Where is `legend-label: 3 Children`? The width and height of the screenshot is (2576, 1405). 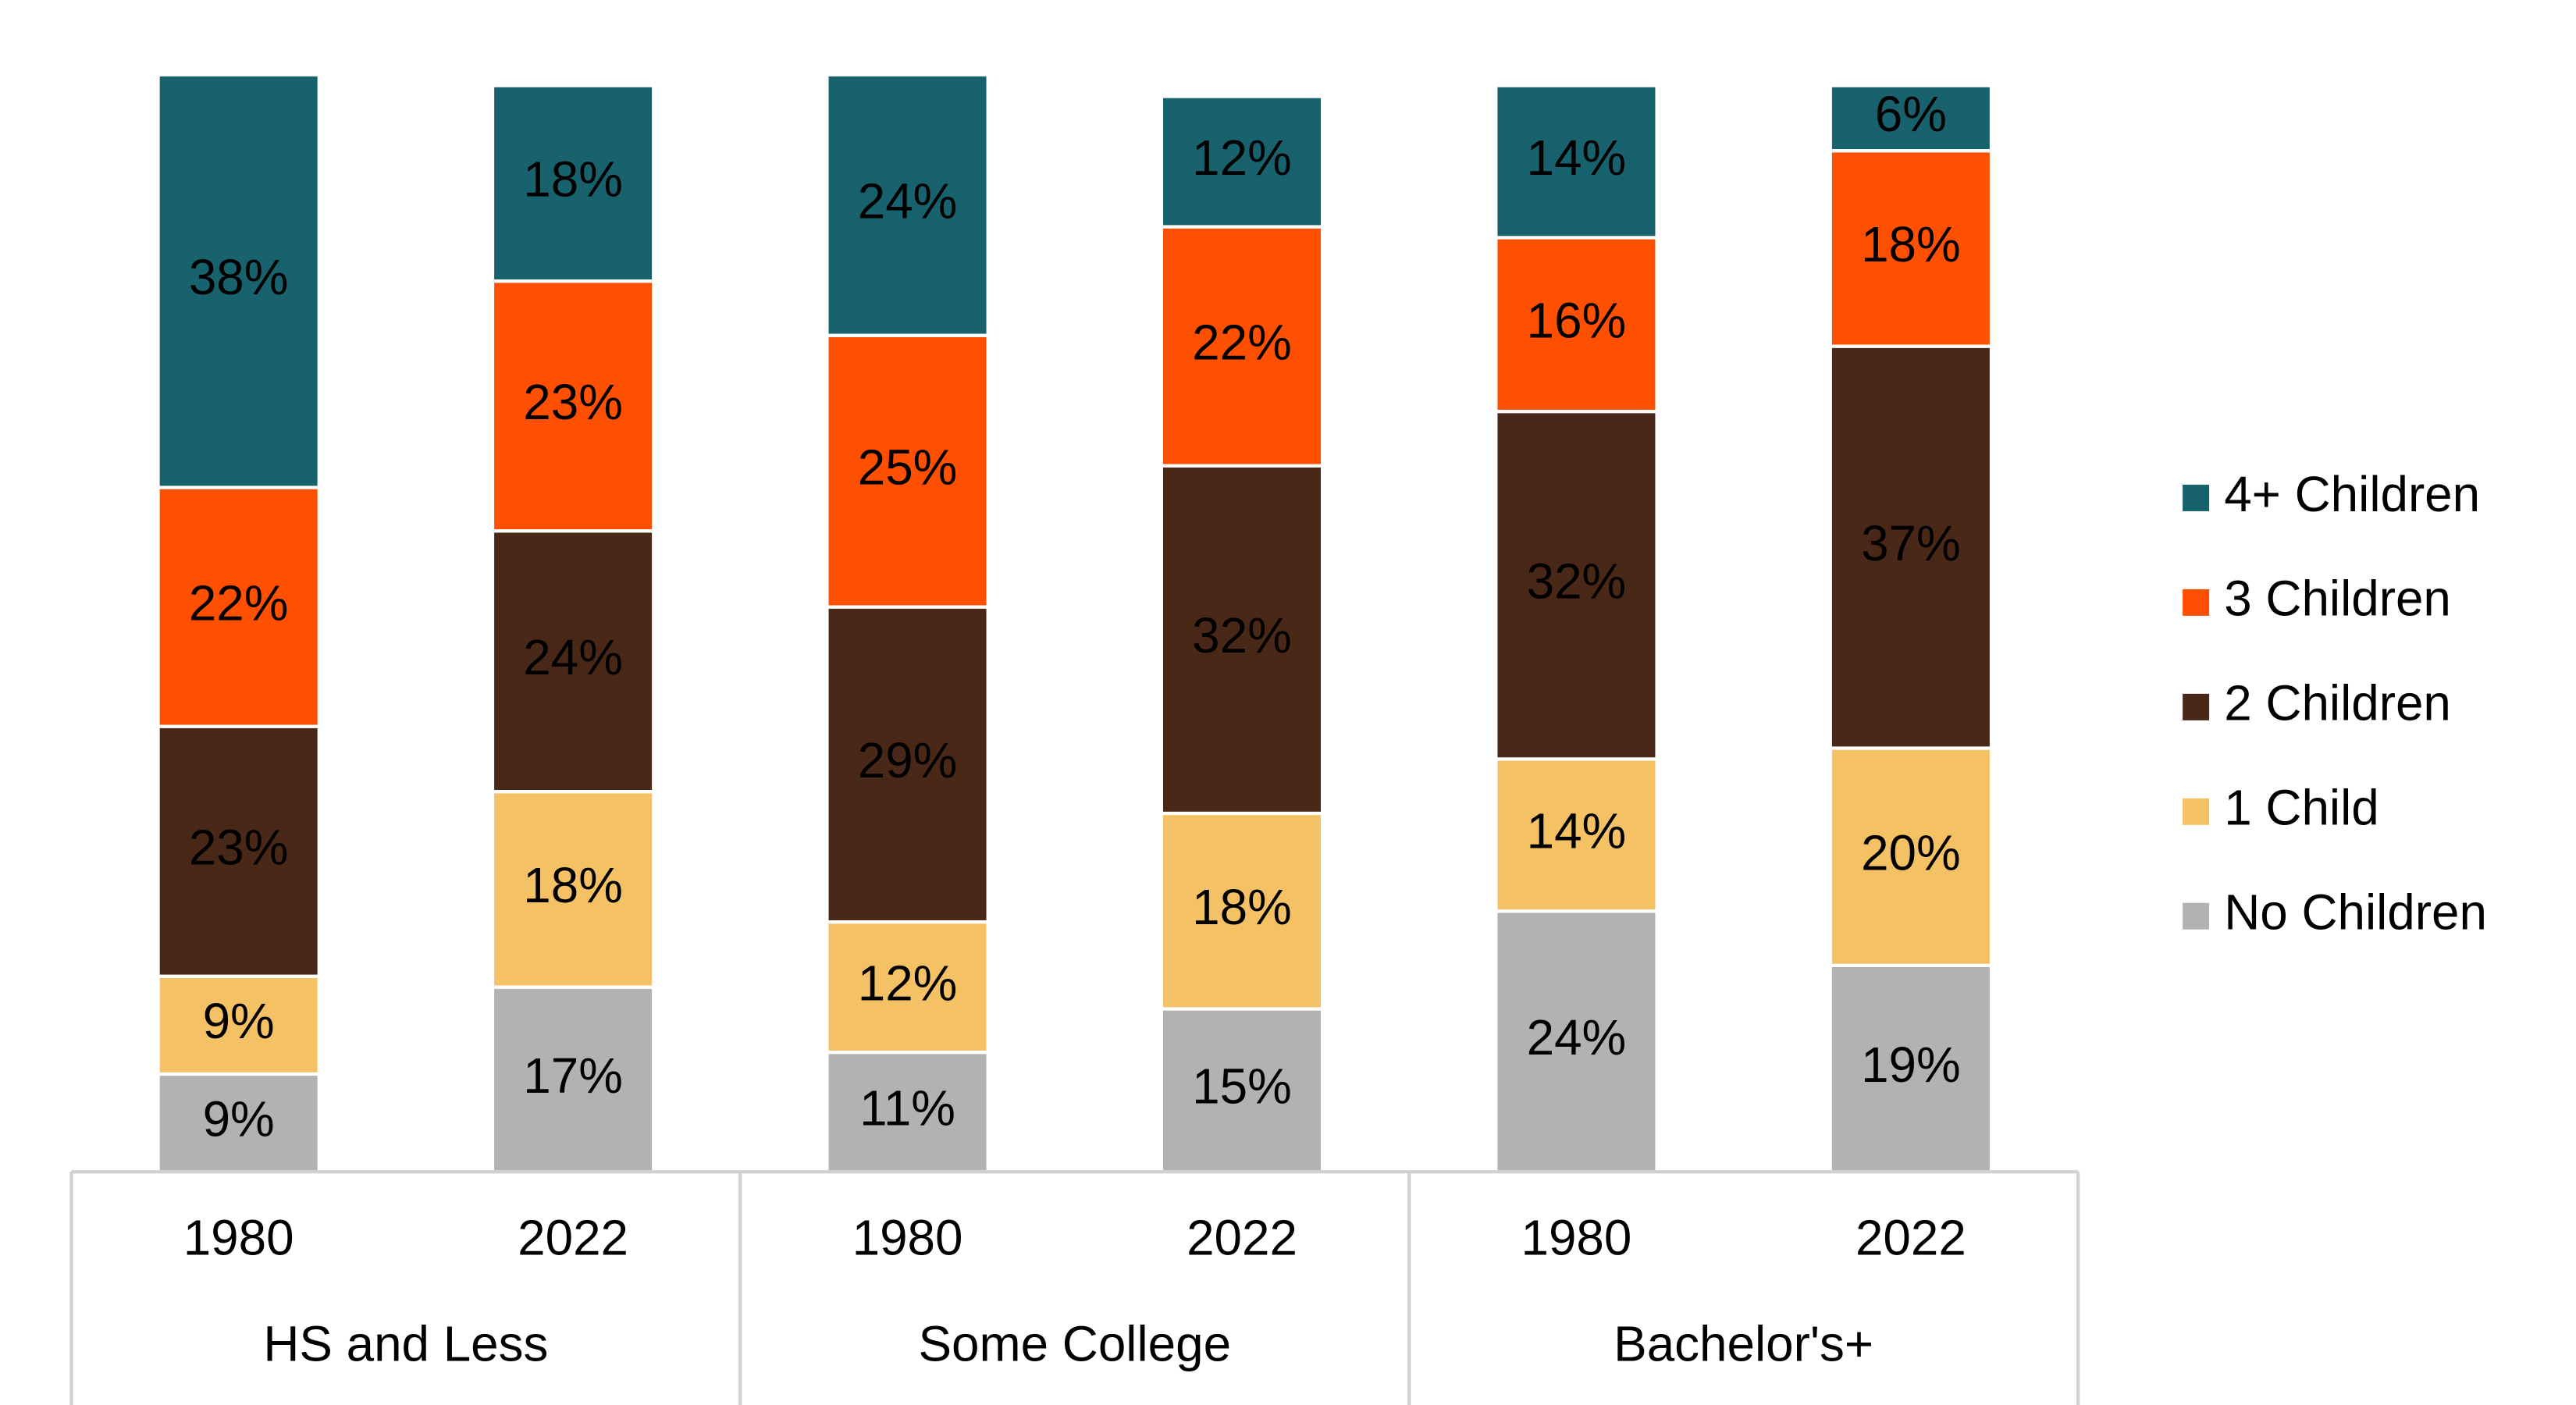
legend-label: 3 Children is located at coordinates (2337, 599).